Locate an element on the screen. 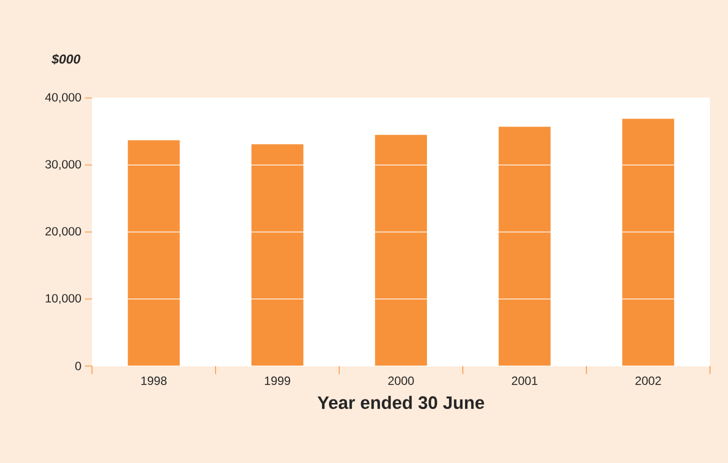 The height and width of the screenshot is (463, 728). y-tick-label: 0 is located at coordinates (78, 366).